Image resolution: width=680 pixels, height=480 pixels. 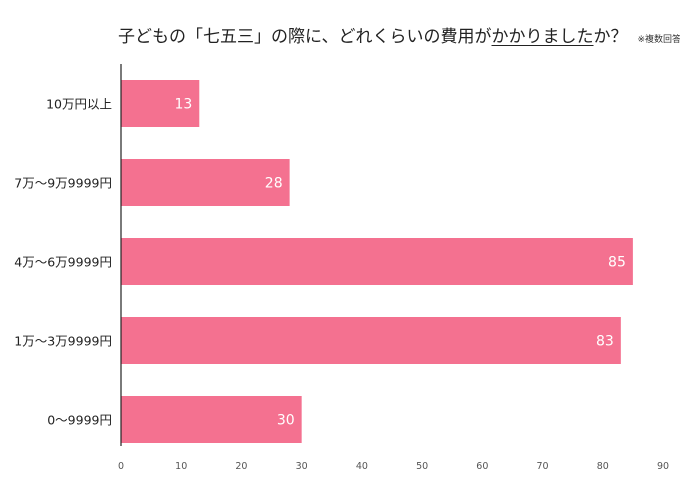 What do you see at coordinates (79, 420) in the screenshot?
I see `category-label: 0～9999円` at bounding box center [79, 420].